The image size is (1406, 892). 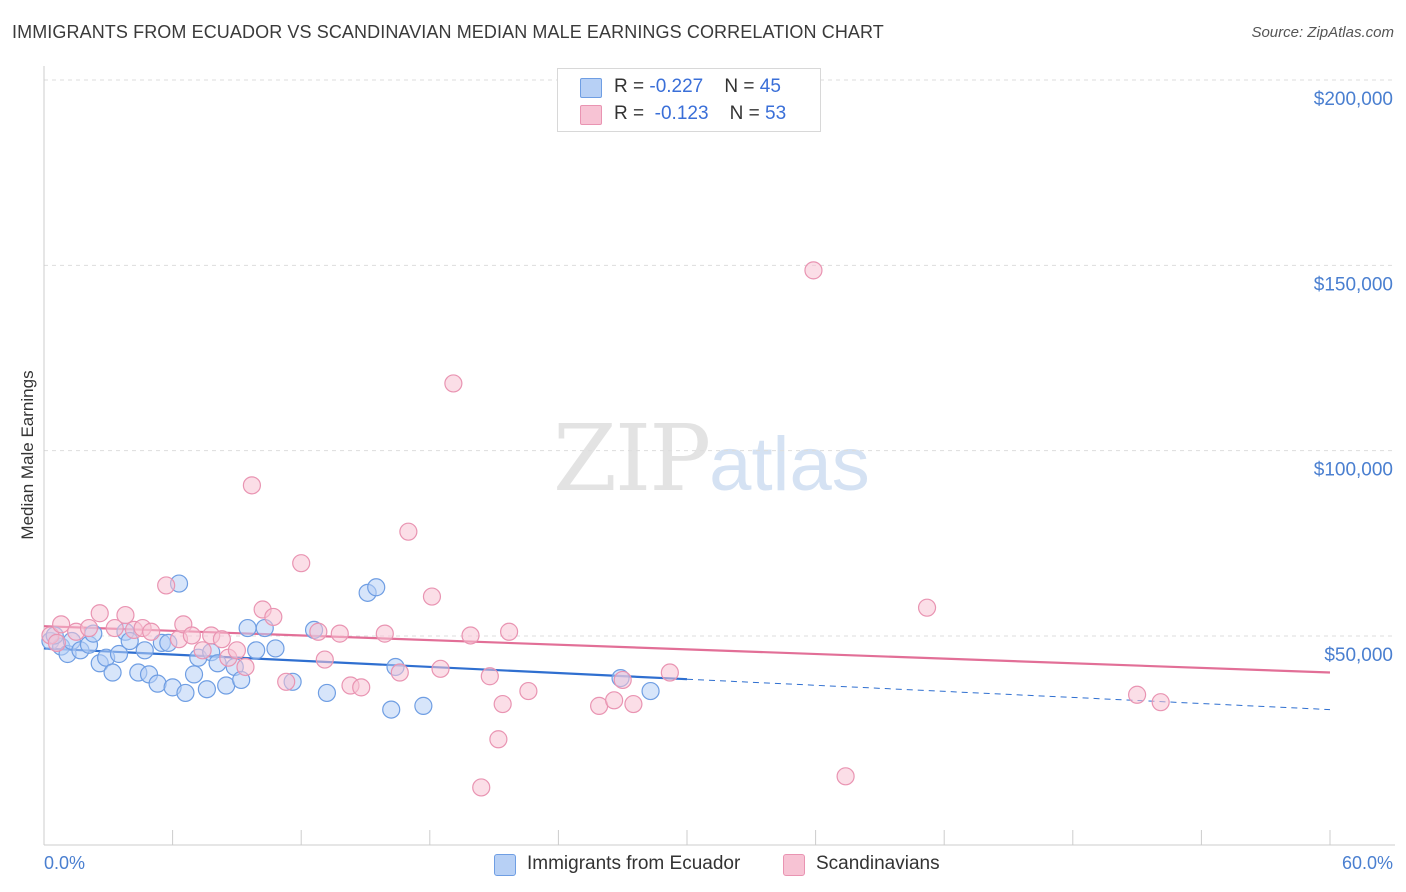 I want to click on y-tick-labels: $50,000 $100,000 $150,000 $200,000, so click(x=1353, y=377).